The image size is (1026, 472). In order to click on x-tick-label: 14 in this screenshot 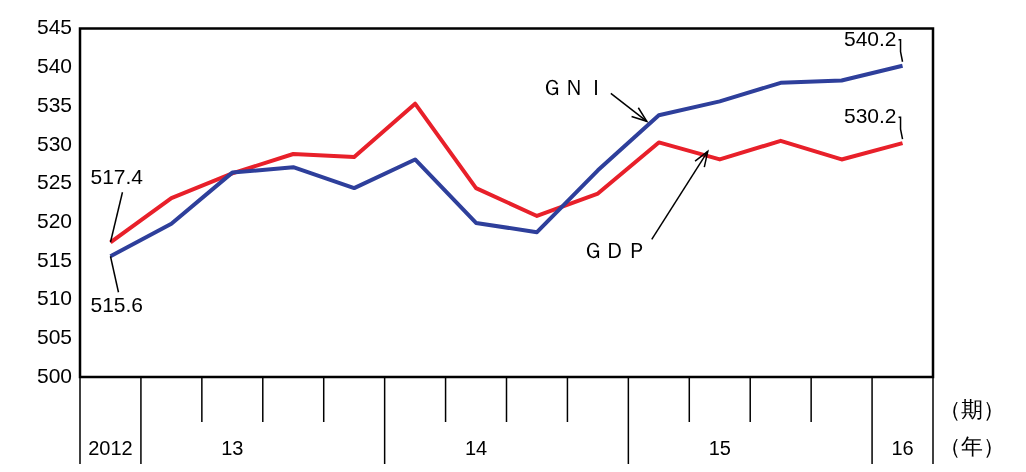, I will do `click(476, 447)`.